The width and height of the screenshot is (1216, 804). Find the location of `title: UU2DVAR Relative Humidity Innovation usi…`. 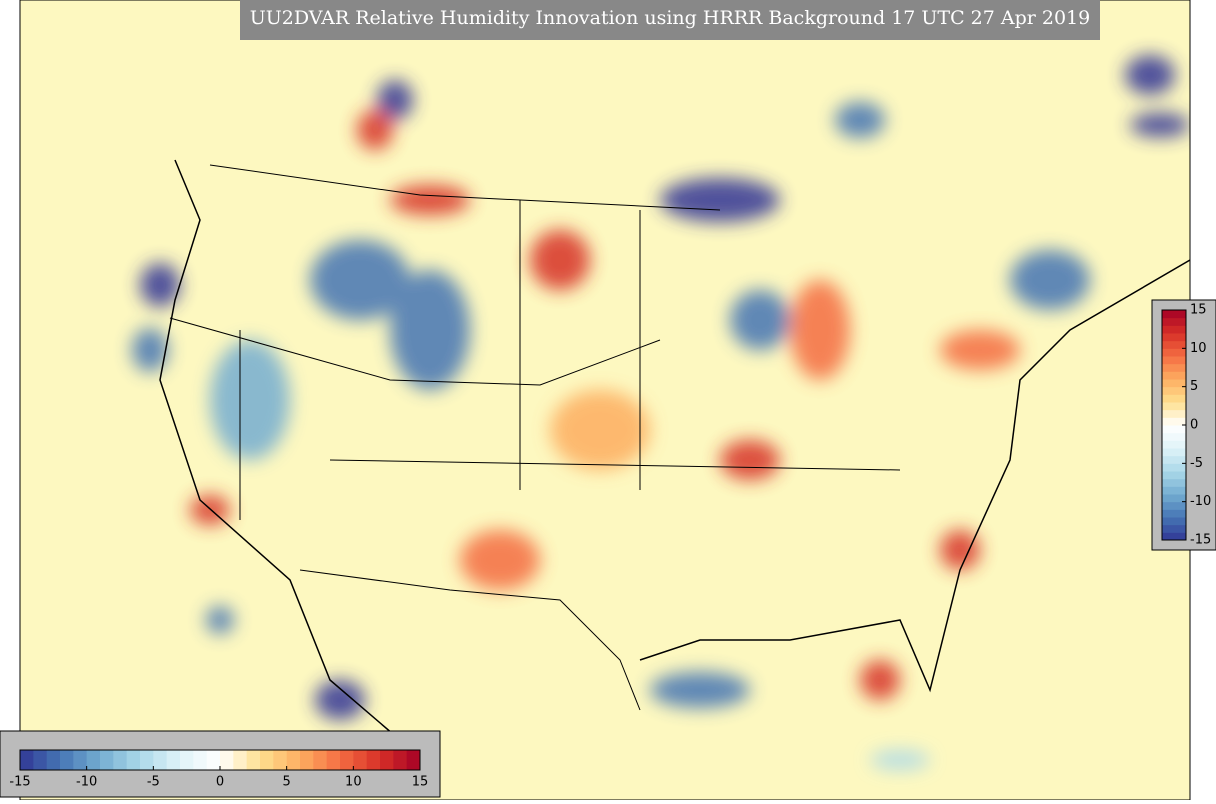

title: UU2DVAR Relative Humidity Innovation usi… is located at coordinates (670, 18).